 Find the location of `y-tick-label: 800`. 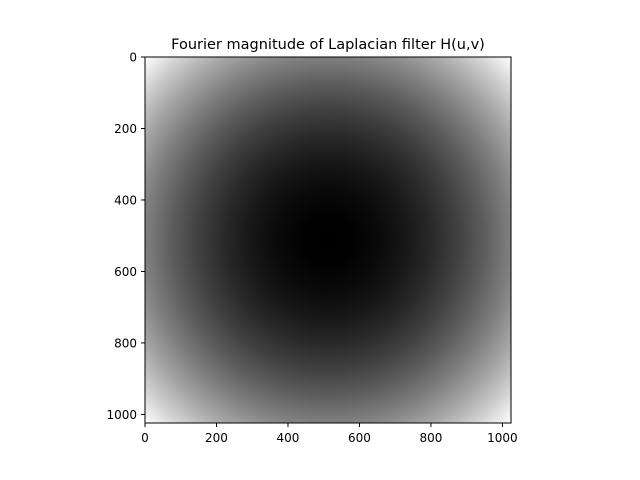

y-tick-label: 800 is located at coordinates (125, 343).